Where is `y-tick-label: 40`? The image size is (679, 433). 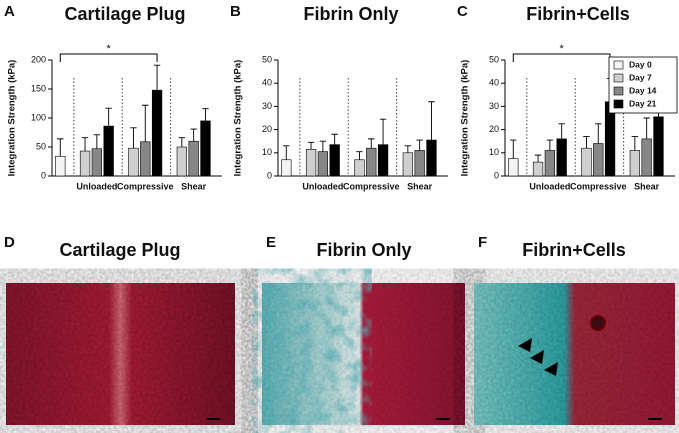
y-tick-label: 40 is located at coordinates (267, 83).